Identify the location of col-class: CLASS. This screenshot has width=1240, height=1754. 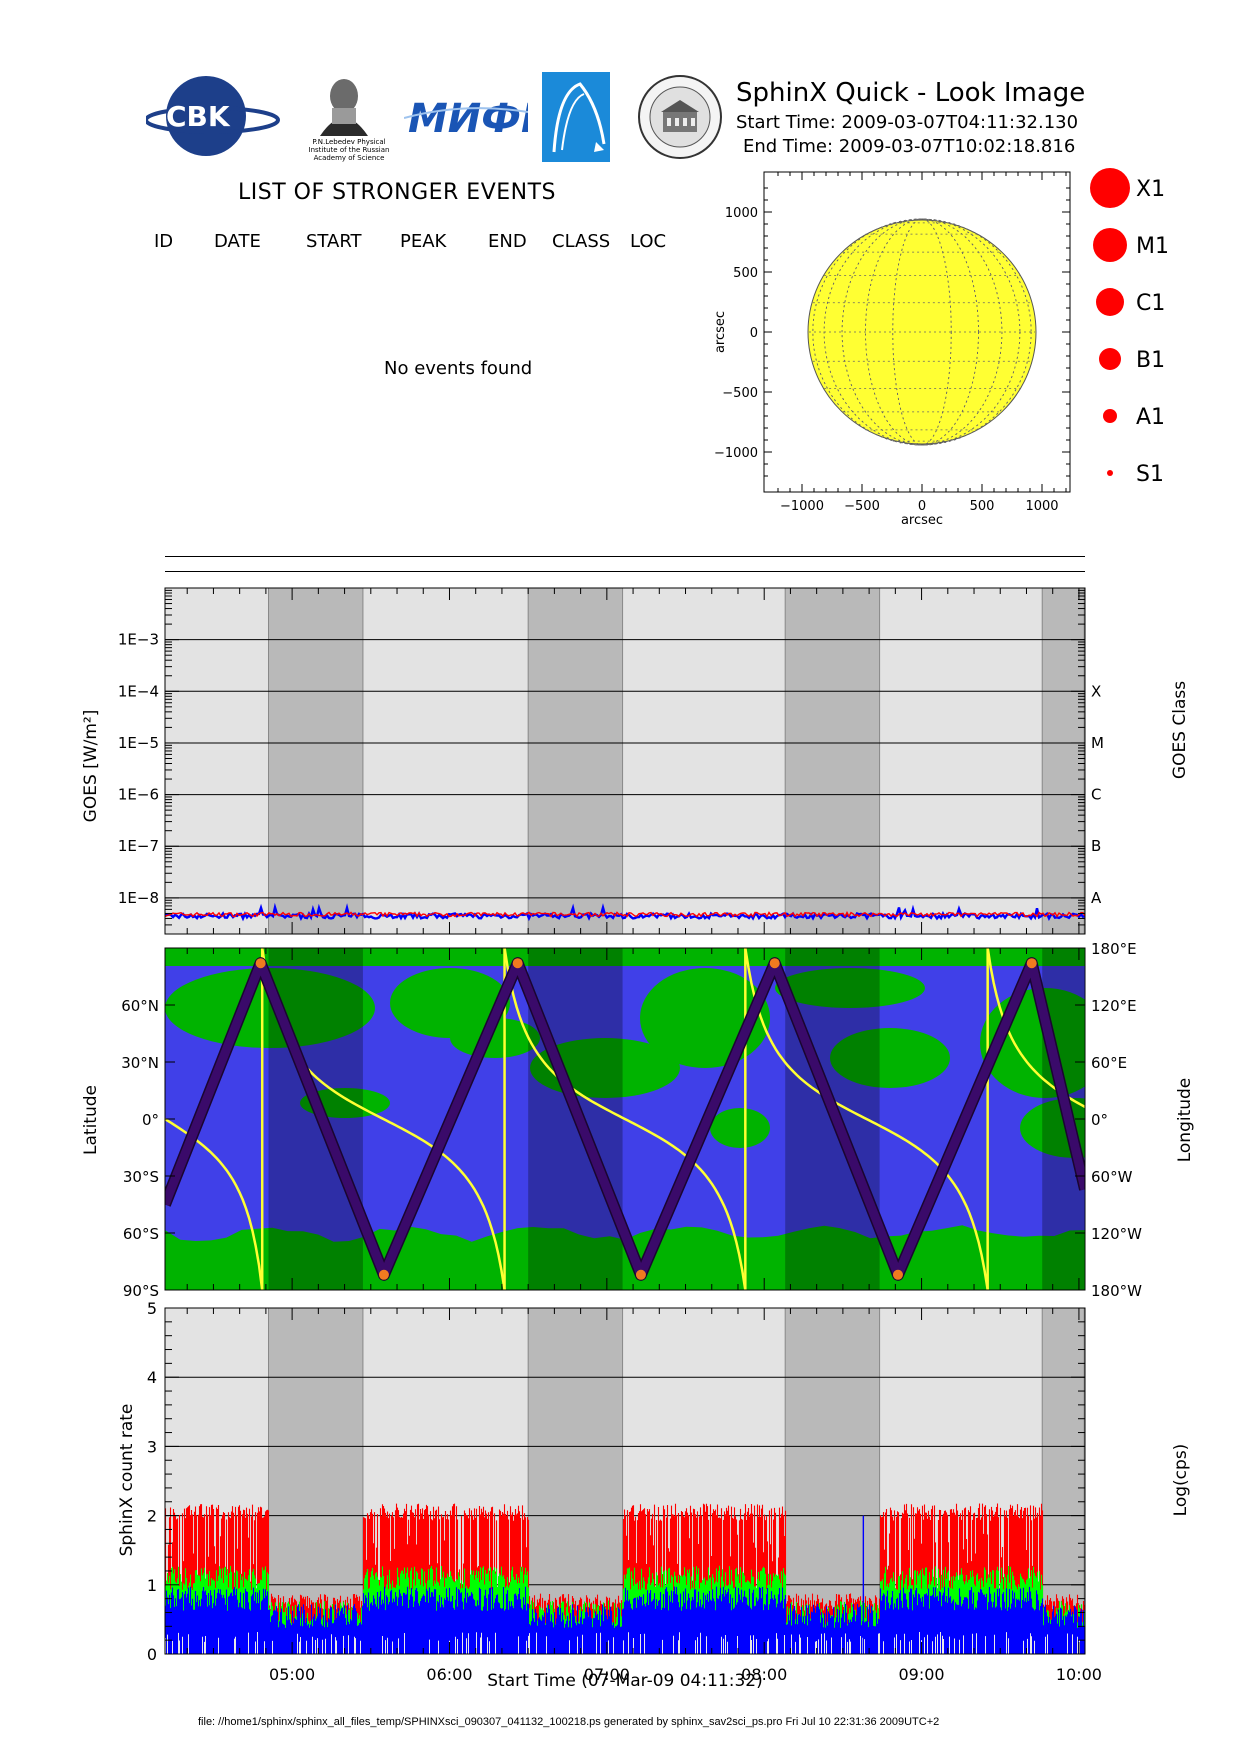
(581, 241).